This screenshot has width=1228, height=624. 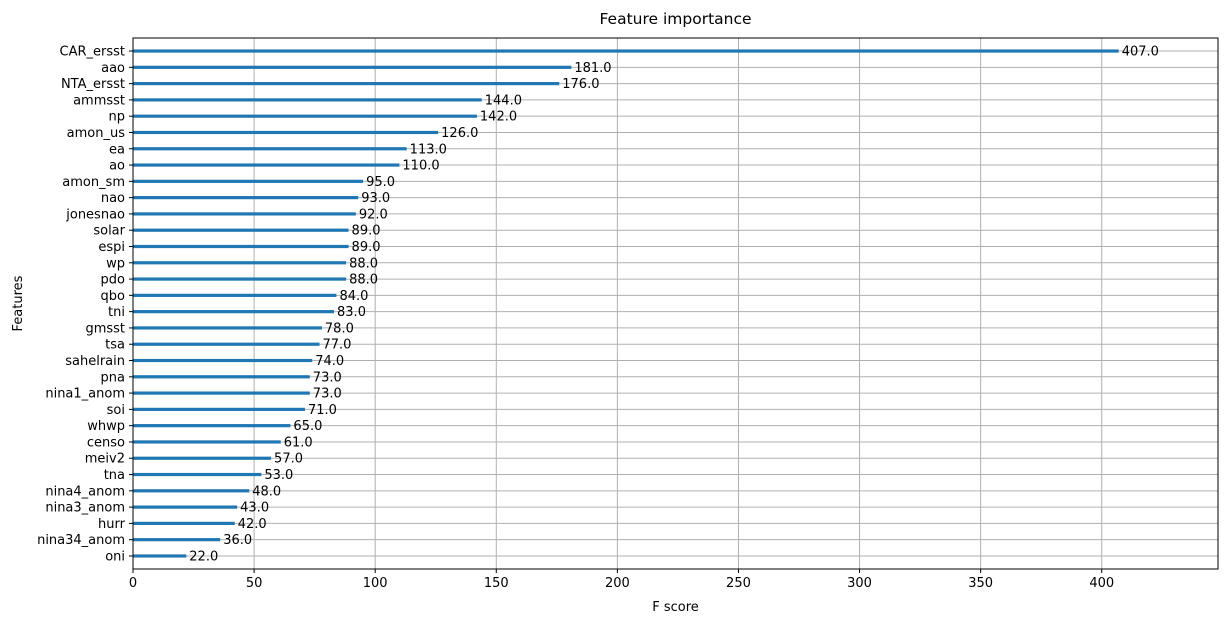 I want to click on value-label-whwp: 65.0, so click(x=307, y=426).